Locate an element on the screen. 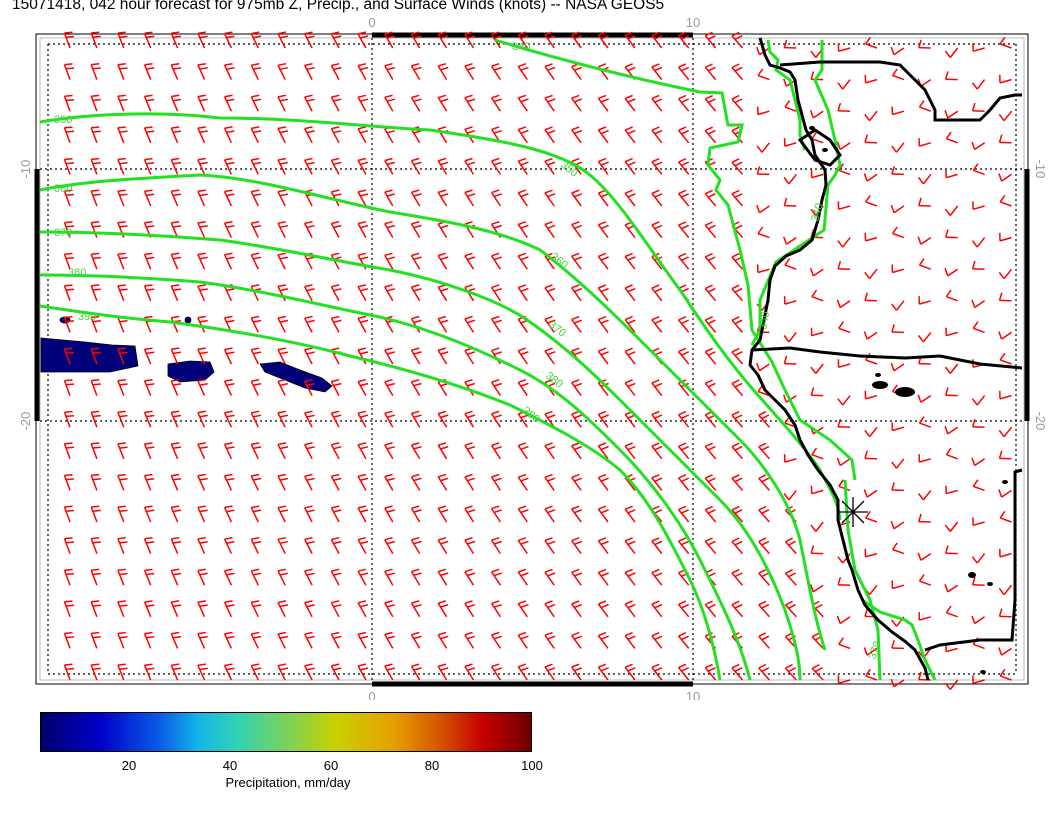  colorbar-tick: 60 is located at coordinates (331, 765).